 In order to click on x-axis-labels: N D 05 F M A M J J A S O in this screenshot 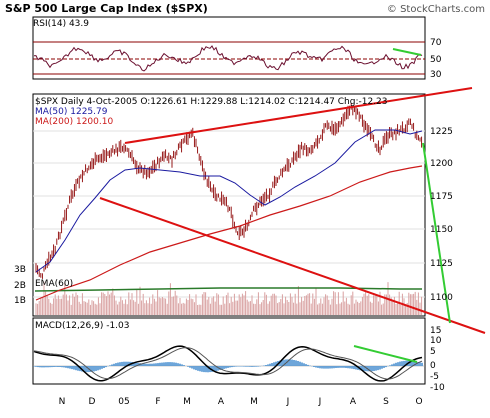, I will do `click(241, 402)`.